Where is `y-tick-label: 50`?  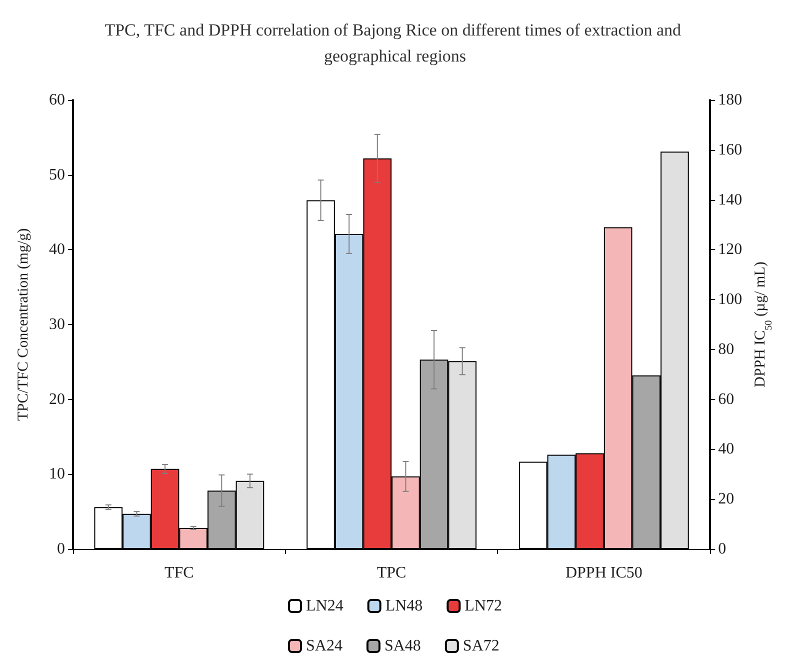
y-tick-label: 50 is located at coordinates (57, 175).